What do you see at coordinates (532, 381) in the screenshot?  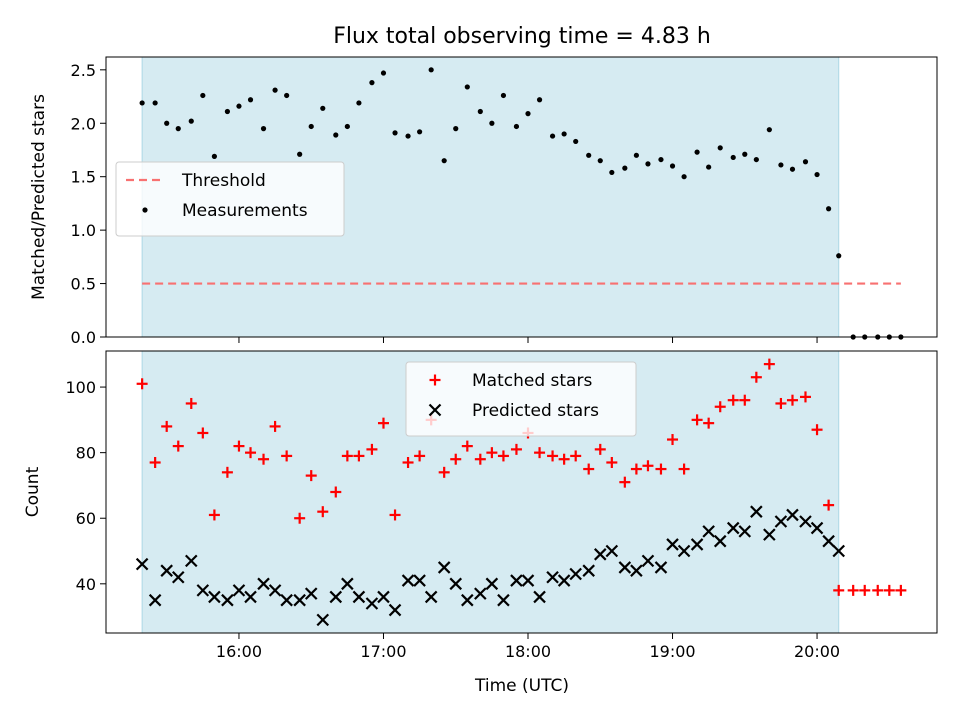 I see `legend-entry-label: Matched stars` at bounding box center [532, 381].